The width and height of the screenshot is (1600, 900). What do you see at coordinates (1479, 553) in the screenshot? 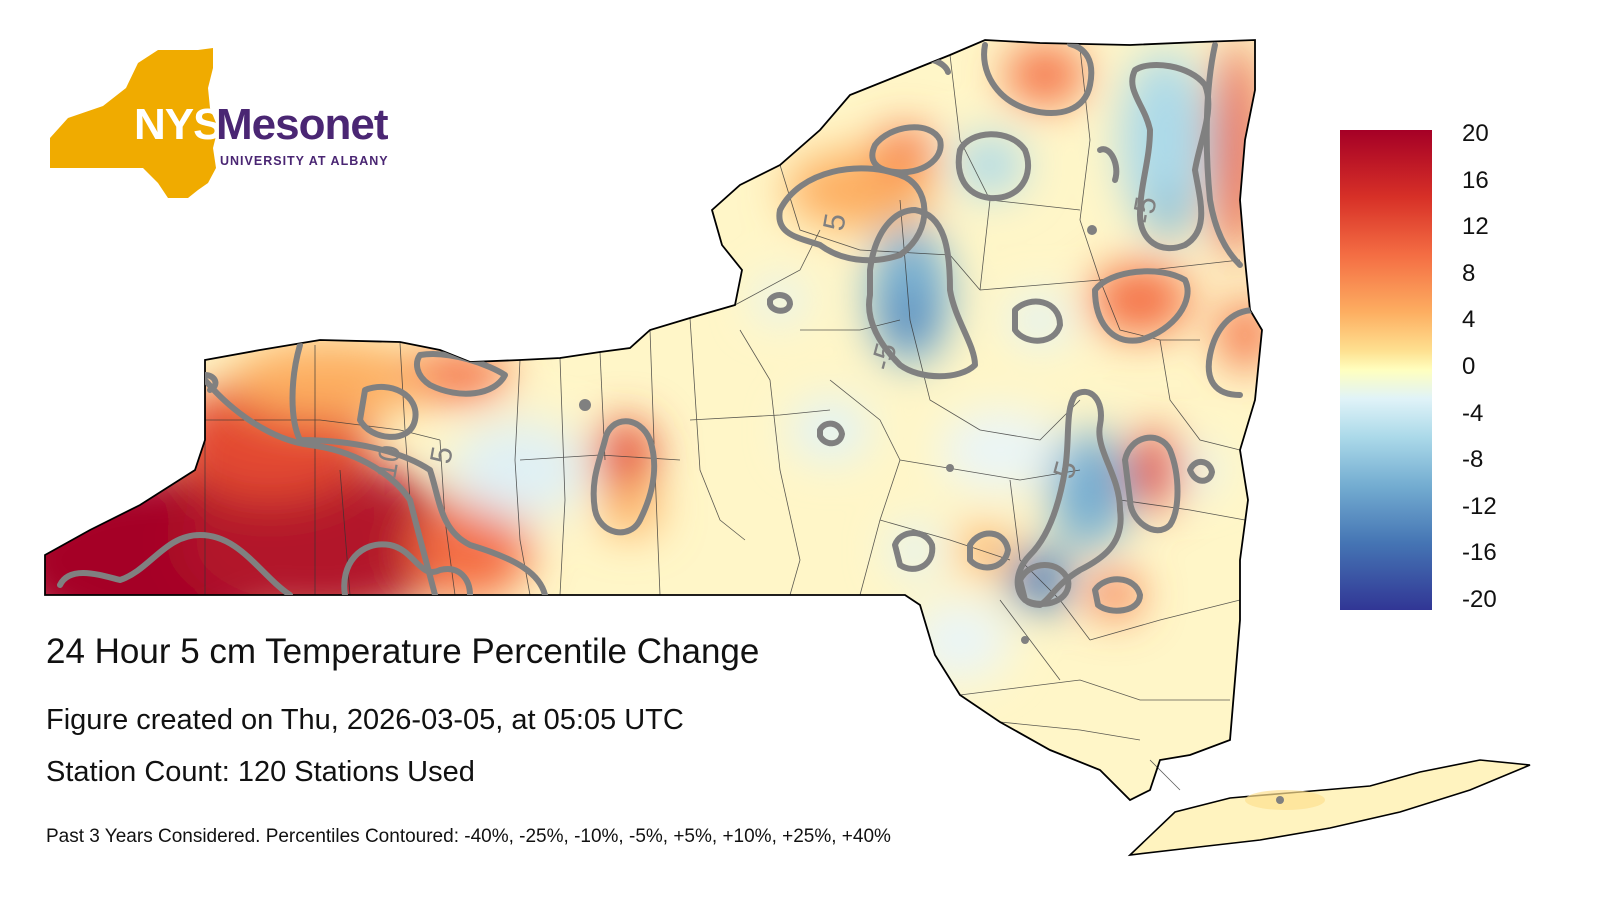
I see `colorbar-label: -16` at bounding box center [1479, 553].